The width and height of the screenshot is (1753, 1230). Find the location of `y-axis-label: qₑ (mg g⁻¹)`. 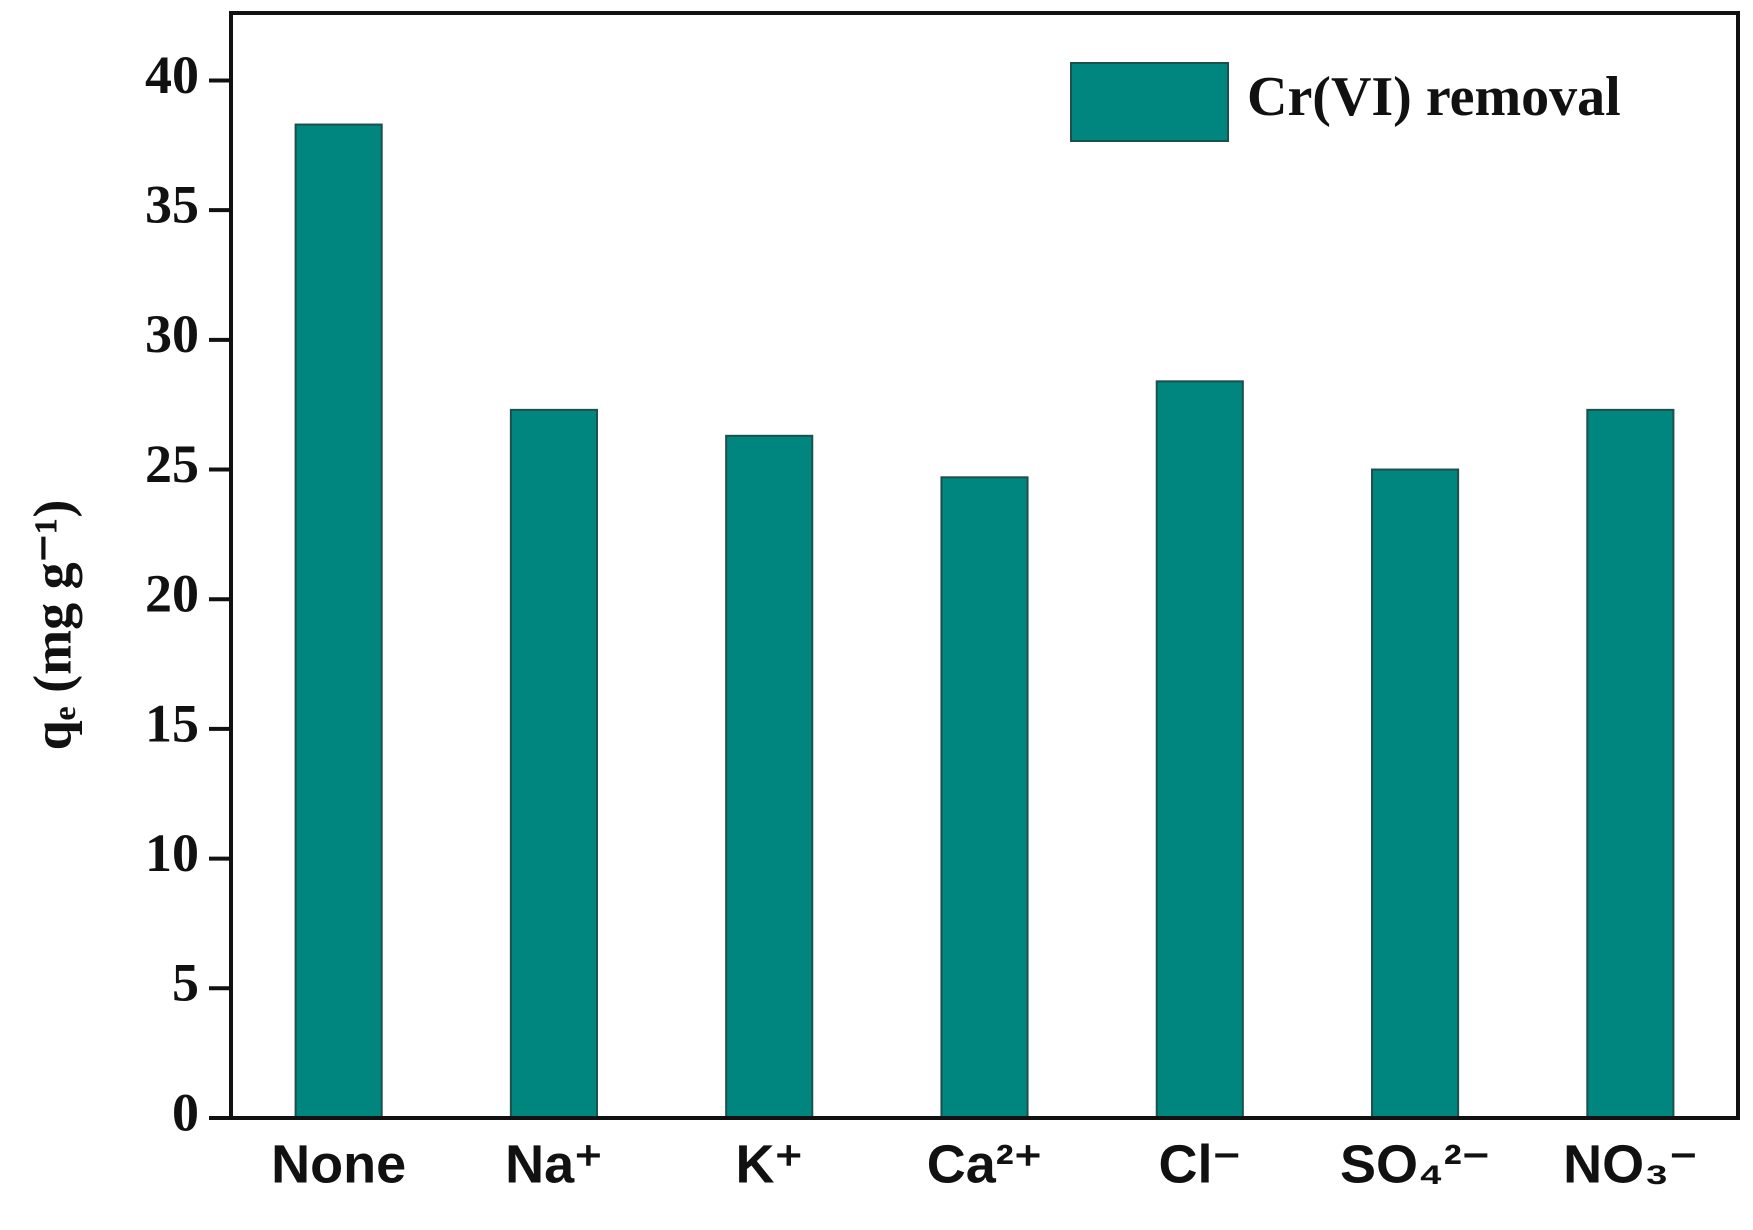

y-axis-label: qₑ (mg g⁻¹) is located at coordinates (52, 625).